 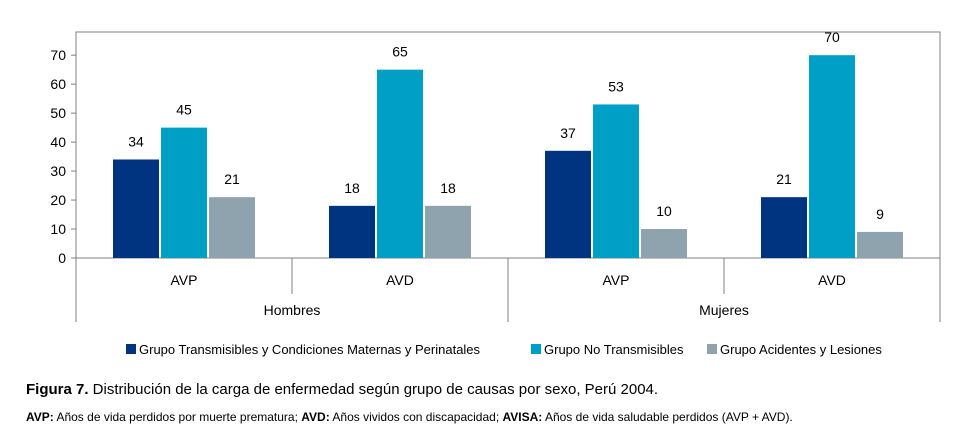 What do you see at coordinates (58, 142) in the screenshot?
I see `y-tick-label: 40` at bounding box center [58, 142].